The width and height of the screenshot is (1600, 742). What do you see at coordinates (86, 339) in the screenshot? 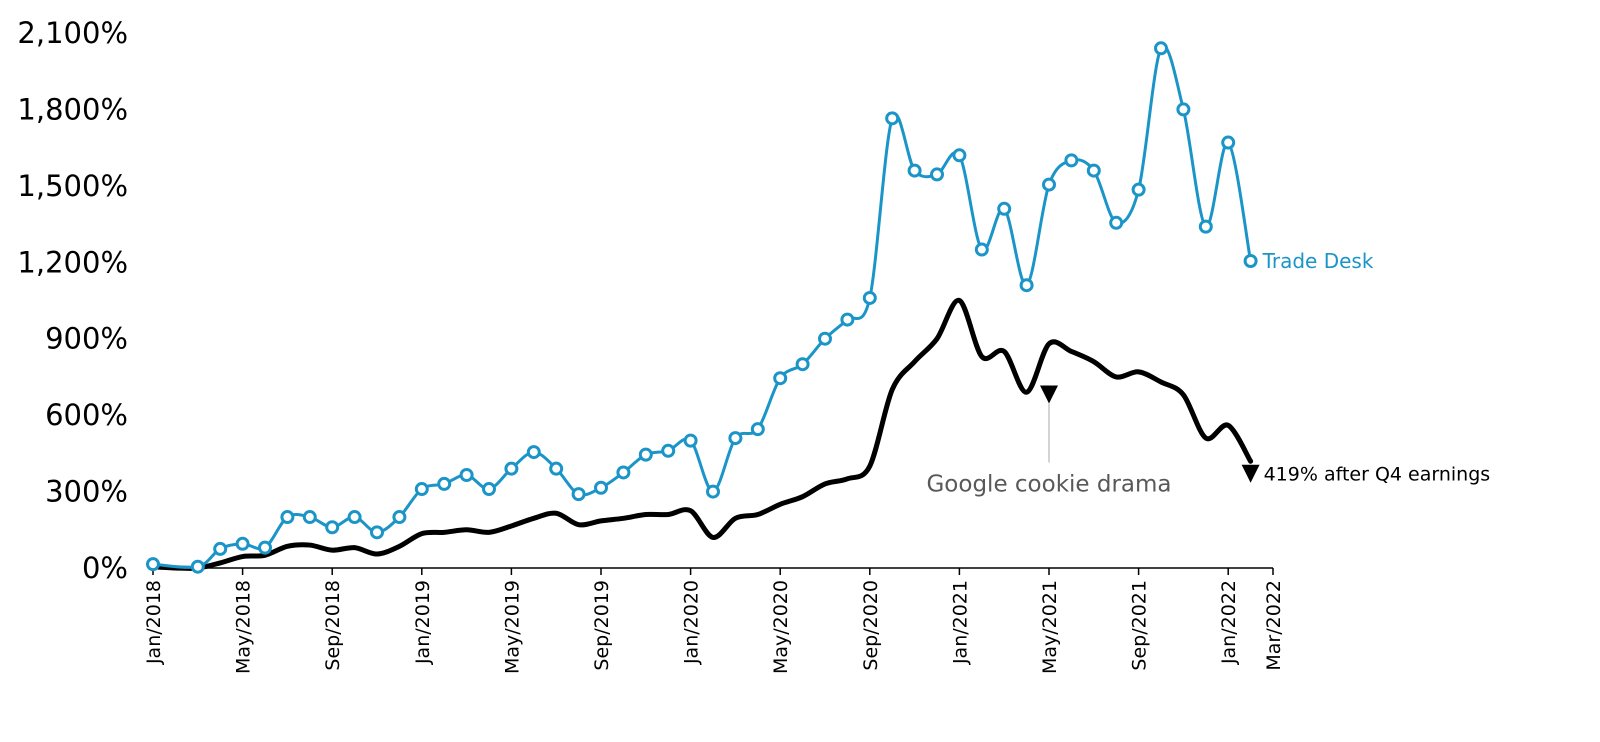
I see `y-tick-label: 900%` at bounding box center [86, 339].